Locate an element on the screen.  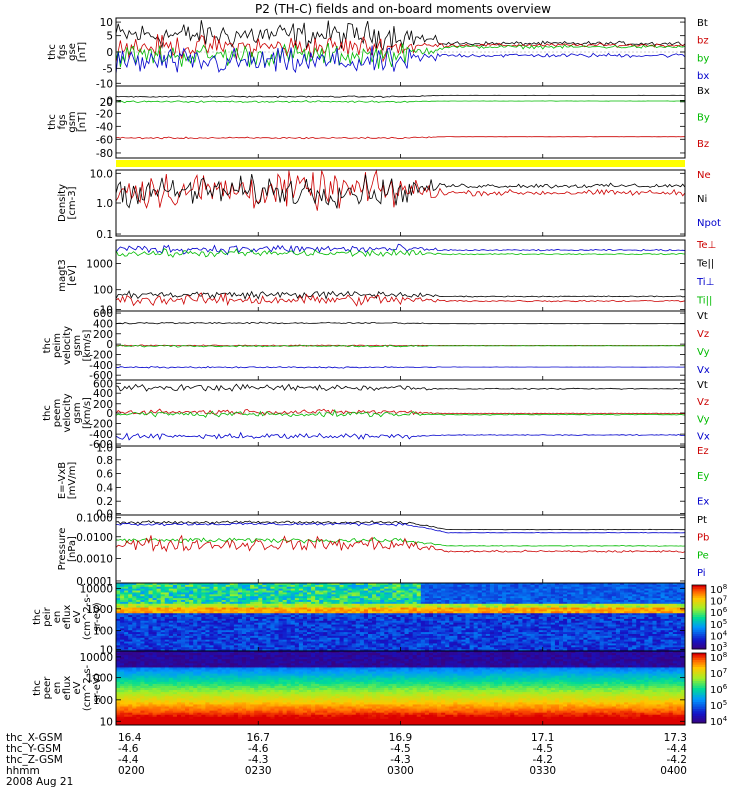
legend-Vy: Vy is located at coordinates (703, 352).